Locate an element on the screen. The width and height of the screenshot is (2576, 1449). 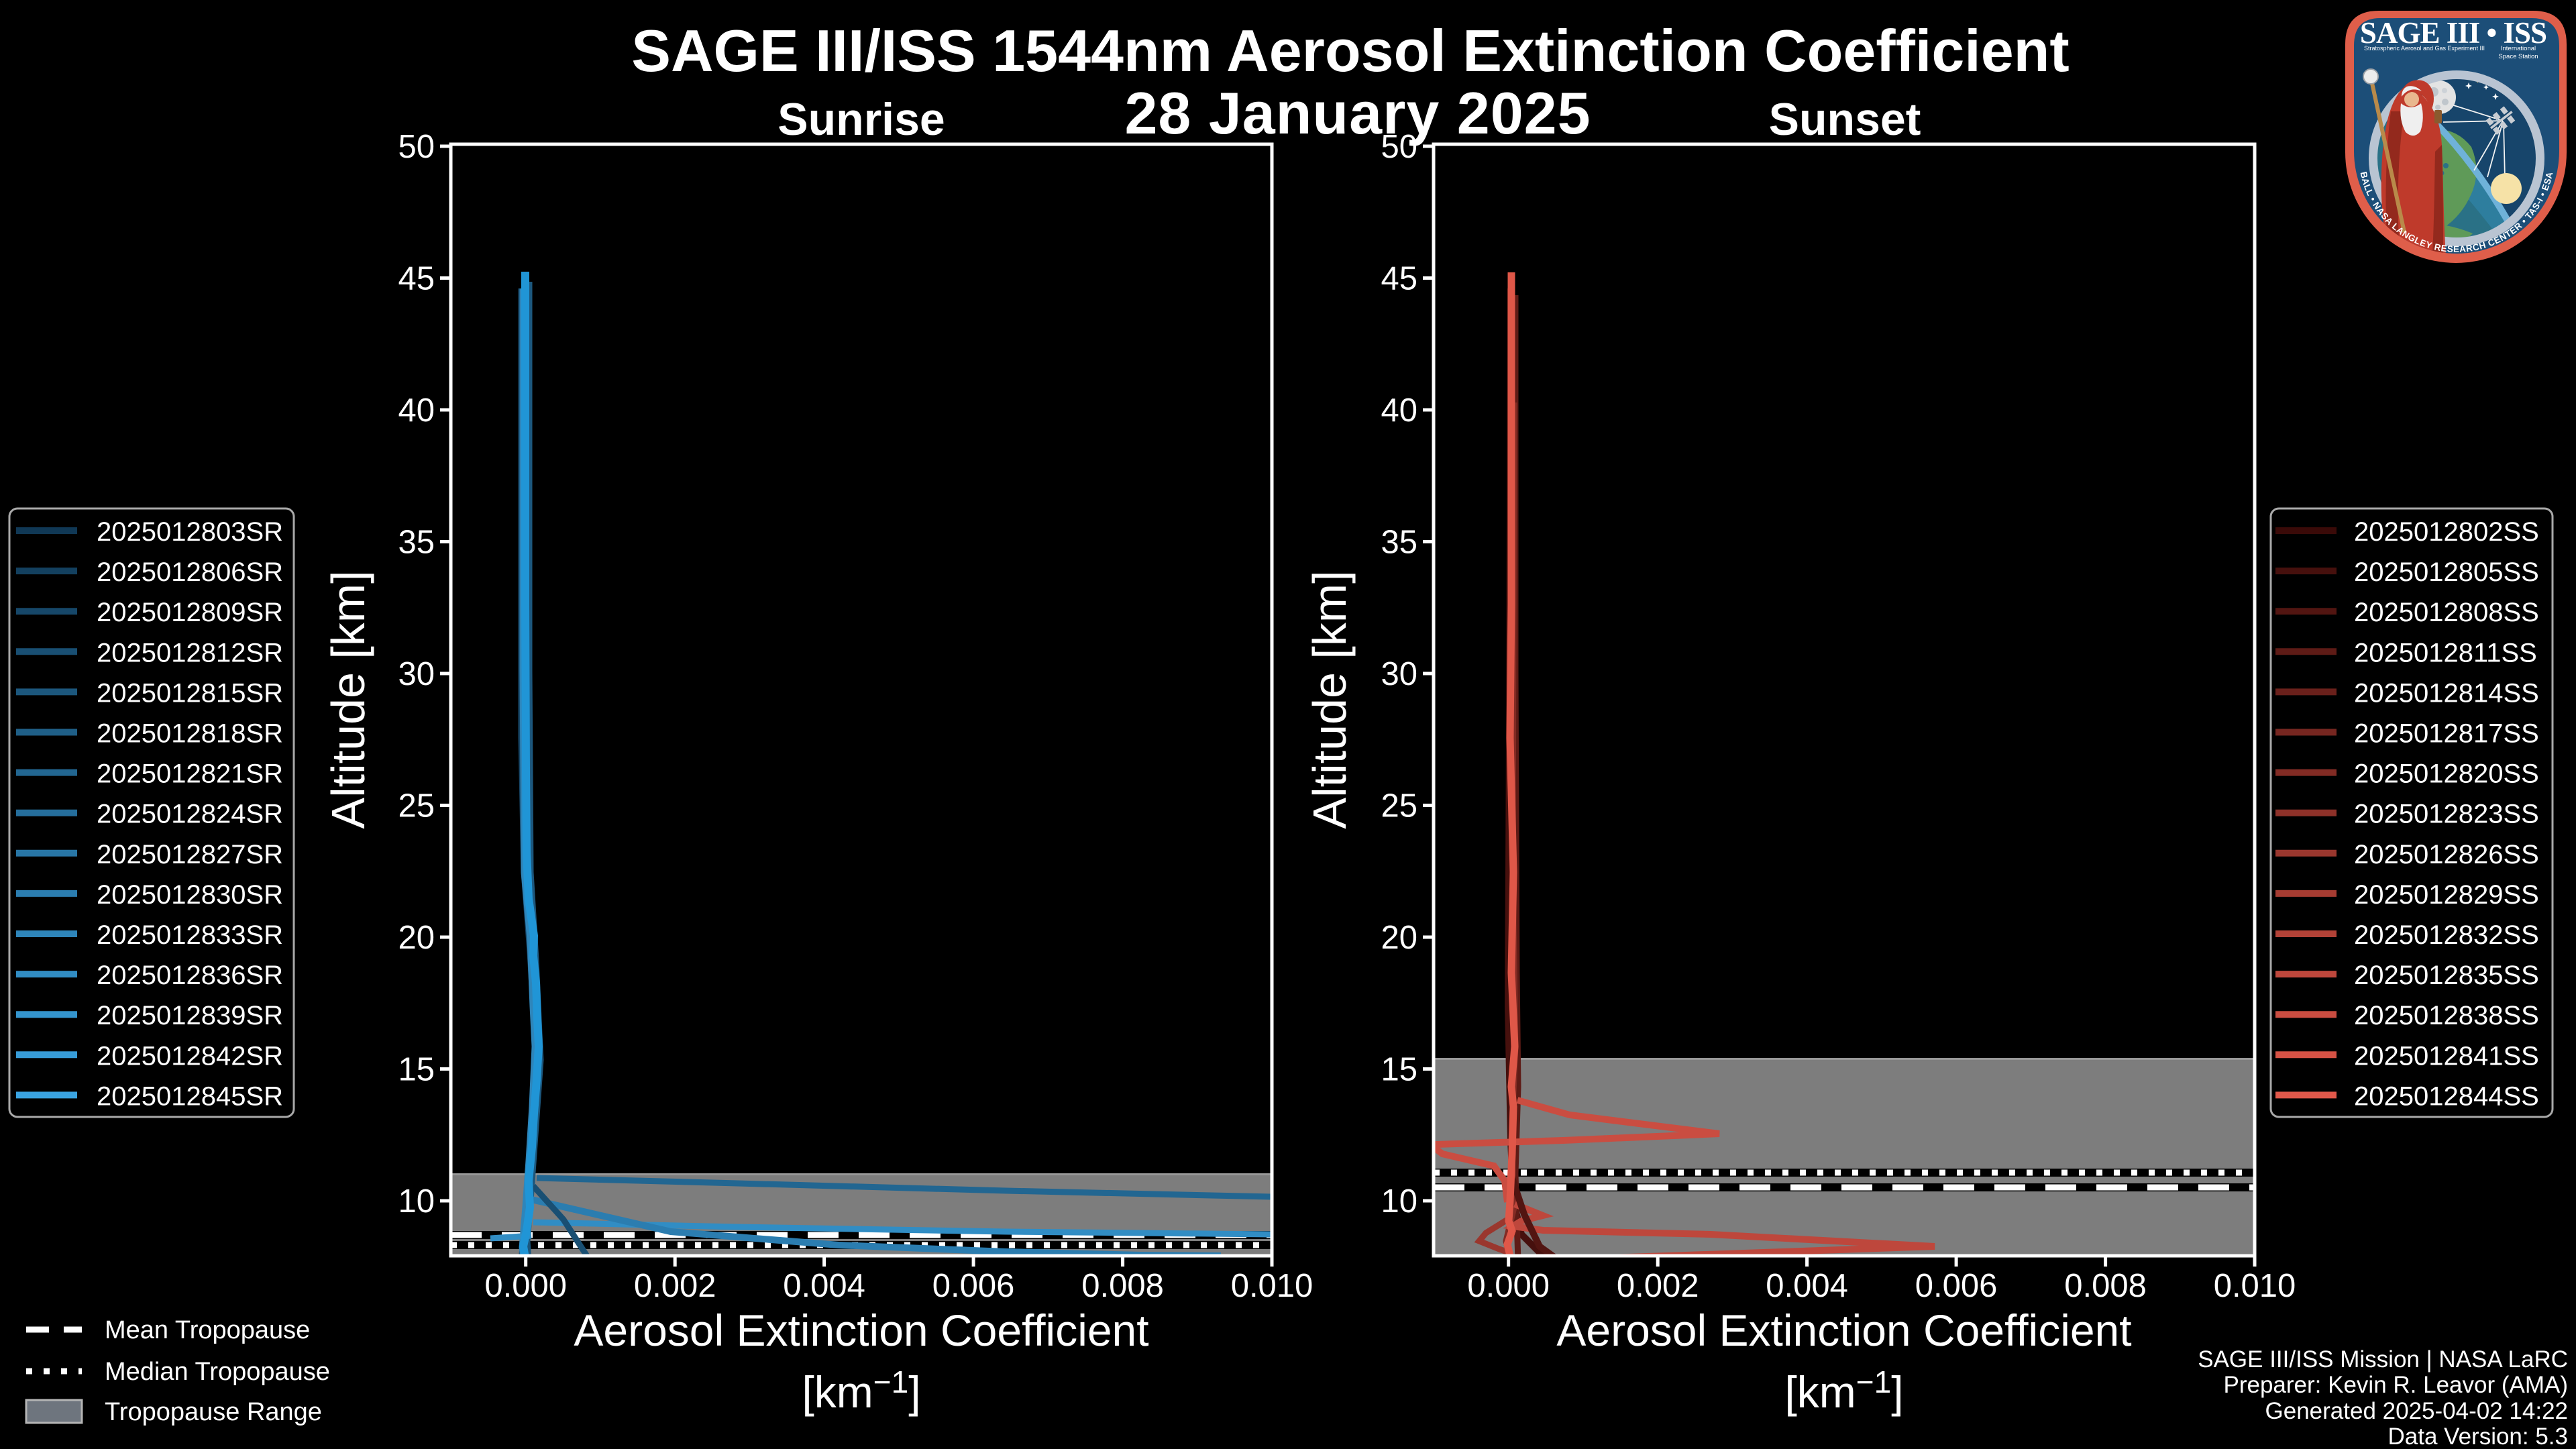
svg-text: Tropopause Range is located at coordinates (213, 1412).